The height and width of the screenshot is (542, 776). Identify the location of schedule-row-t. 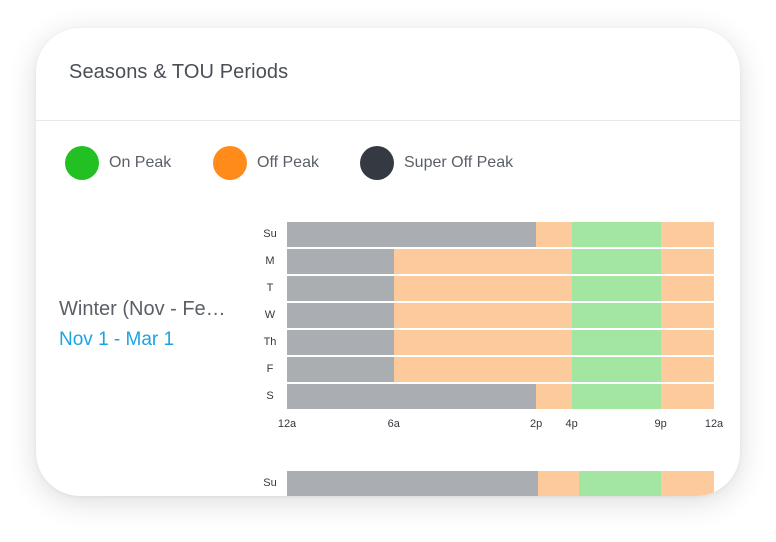
(500, 288).